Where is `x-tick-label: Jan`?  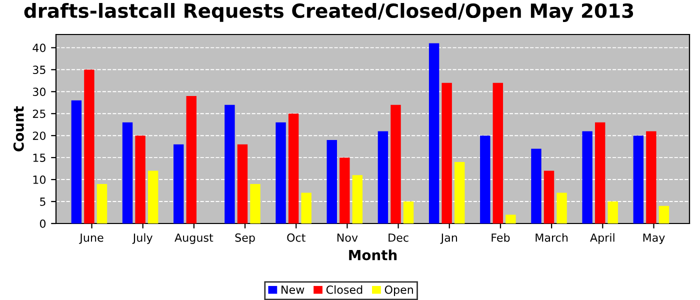
x-tick-label: Jan is located at coordinates (449, 239).